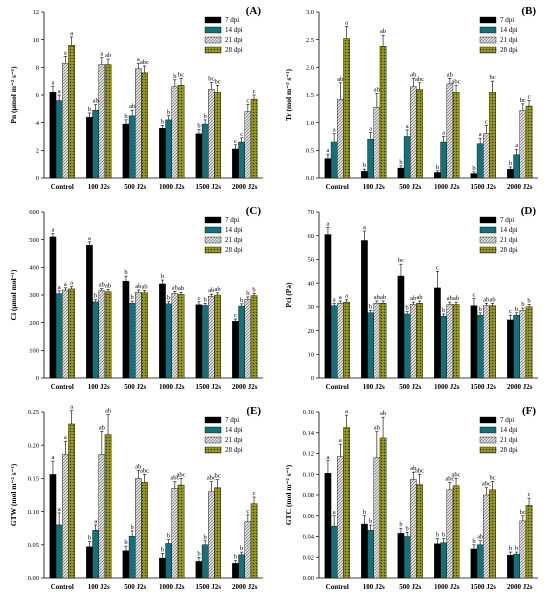 The image size is (550, 597). I want to click on category-label: 2000 J2s, so click(245, 387).